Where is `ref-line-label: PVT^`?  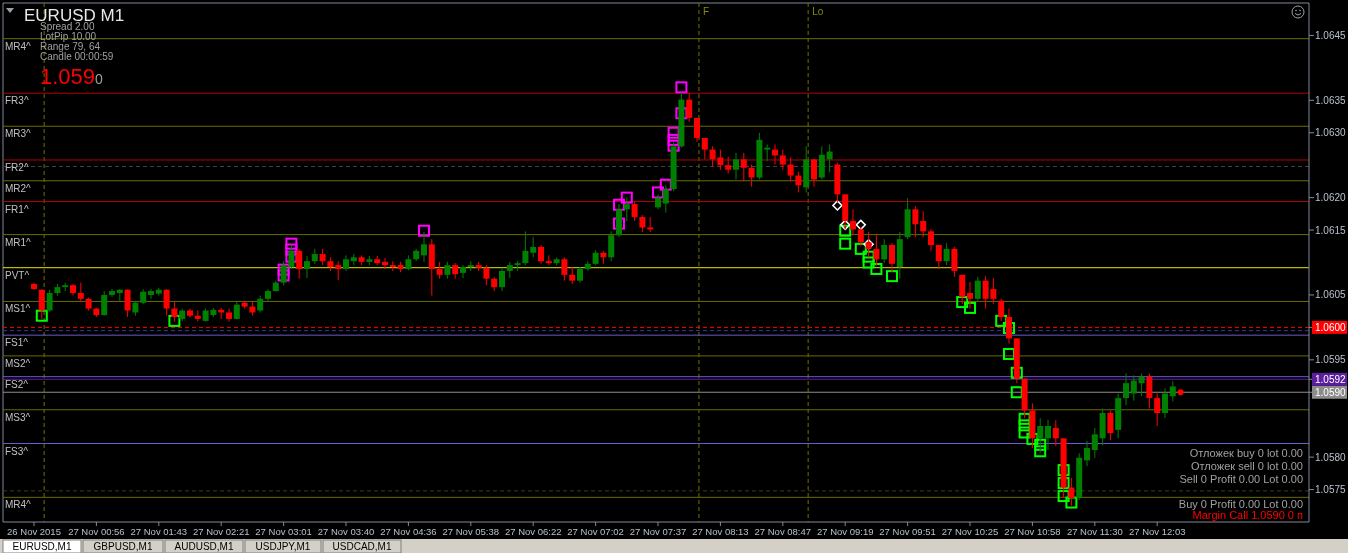
ref-line-label: PVT^ is located at coordinates (17, 275).